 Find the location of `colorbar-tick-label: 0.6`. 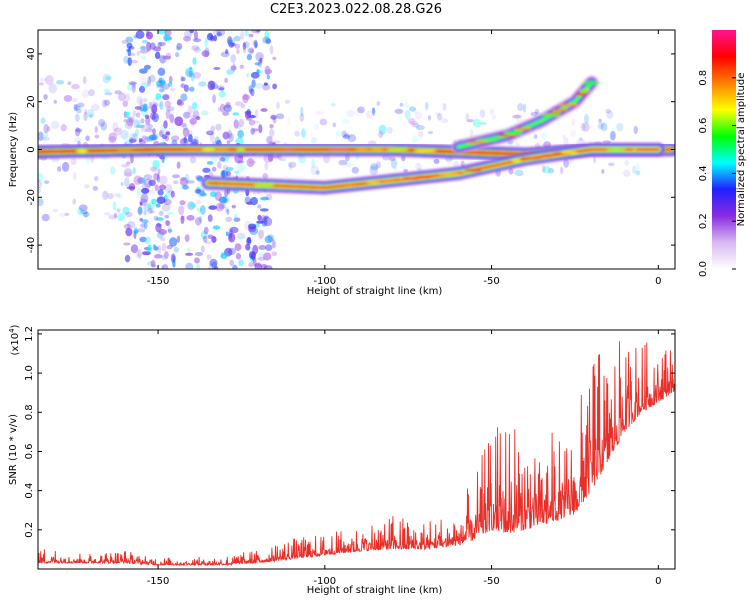

colorbar-tick-label: 0.6 is located at coordinates (703, 126).